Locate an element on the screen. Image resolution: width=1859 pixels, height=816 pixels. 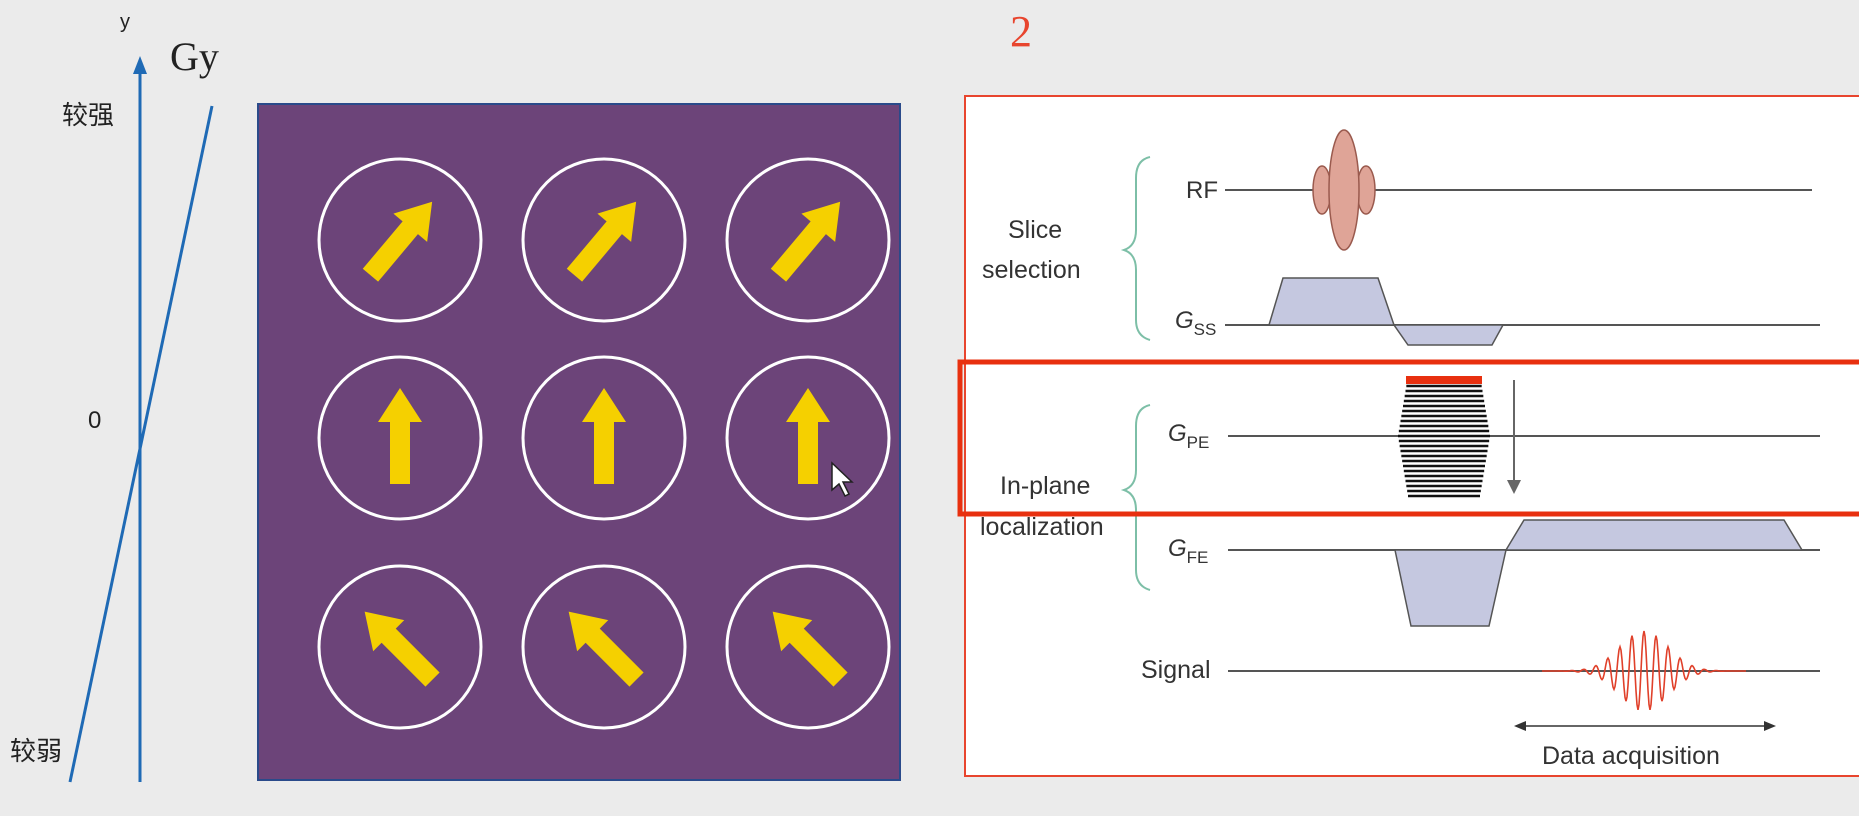
gfe-dephase-lobe is located at coordinates (1450, 588).